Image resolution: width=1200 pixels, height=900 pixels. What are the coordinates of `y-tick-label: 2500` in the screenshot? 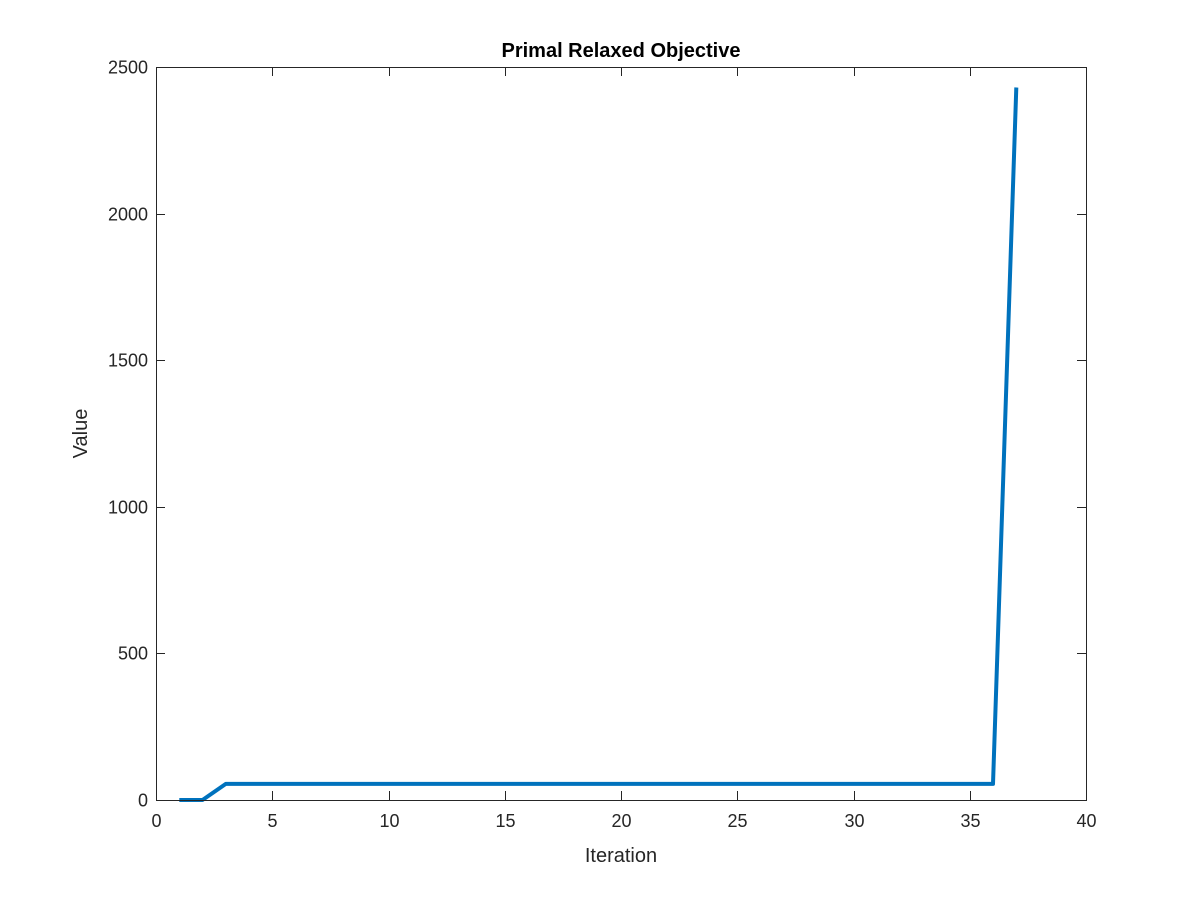 It's located at (128, 68).